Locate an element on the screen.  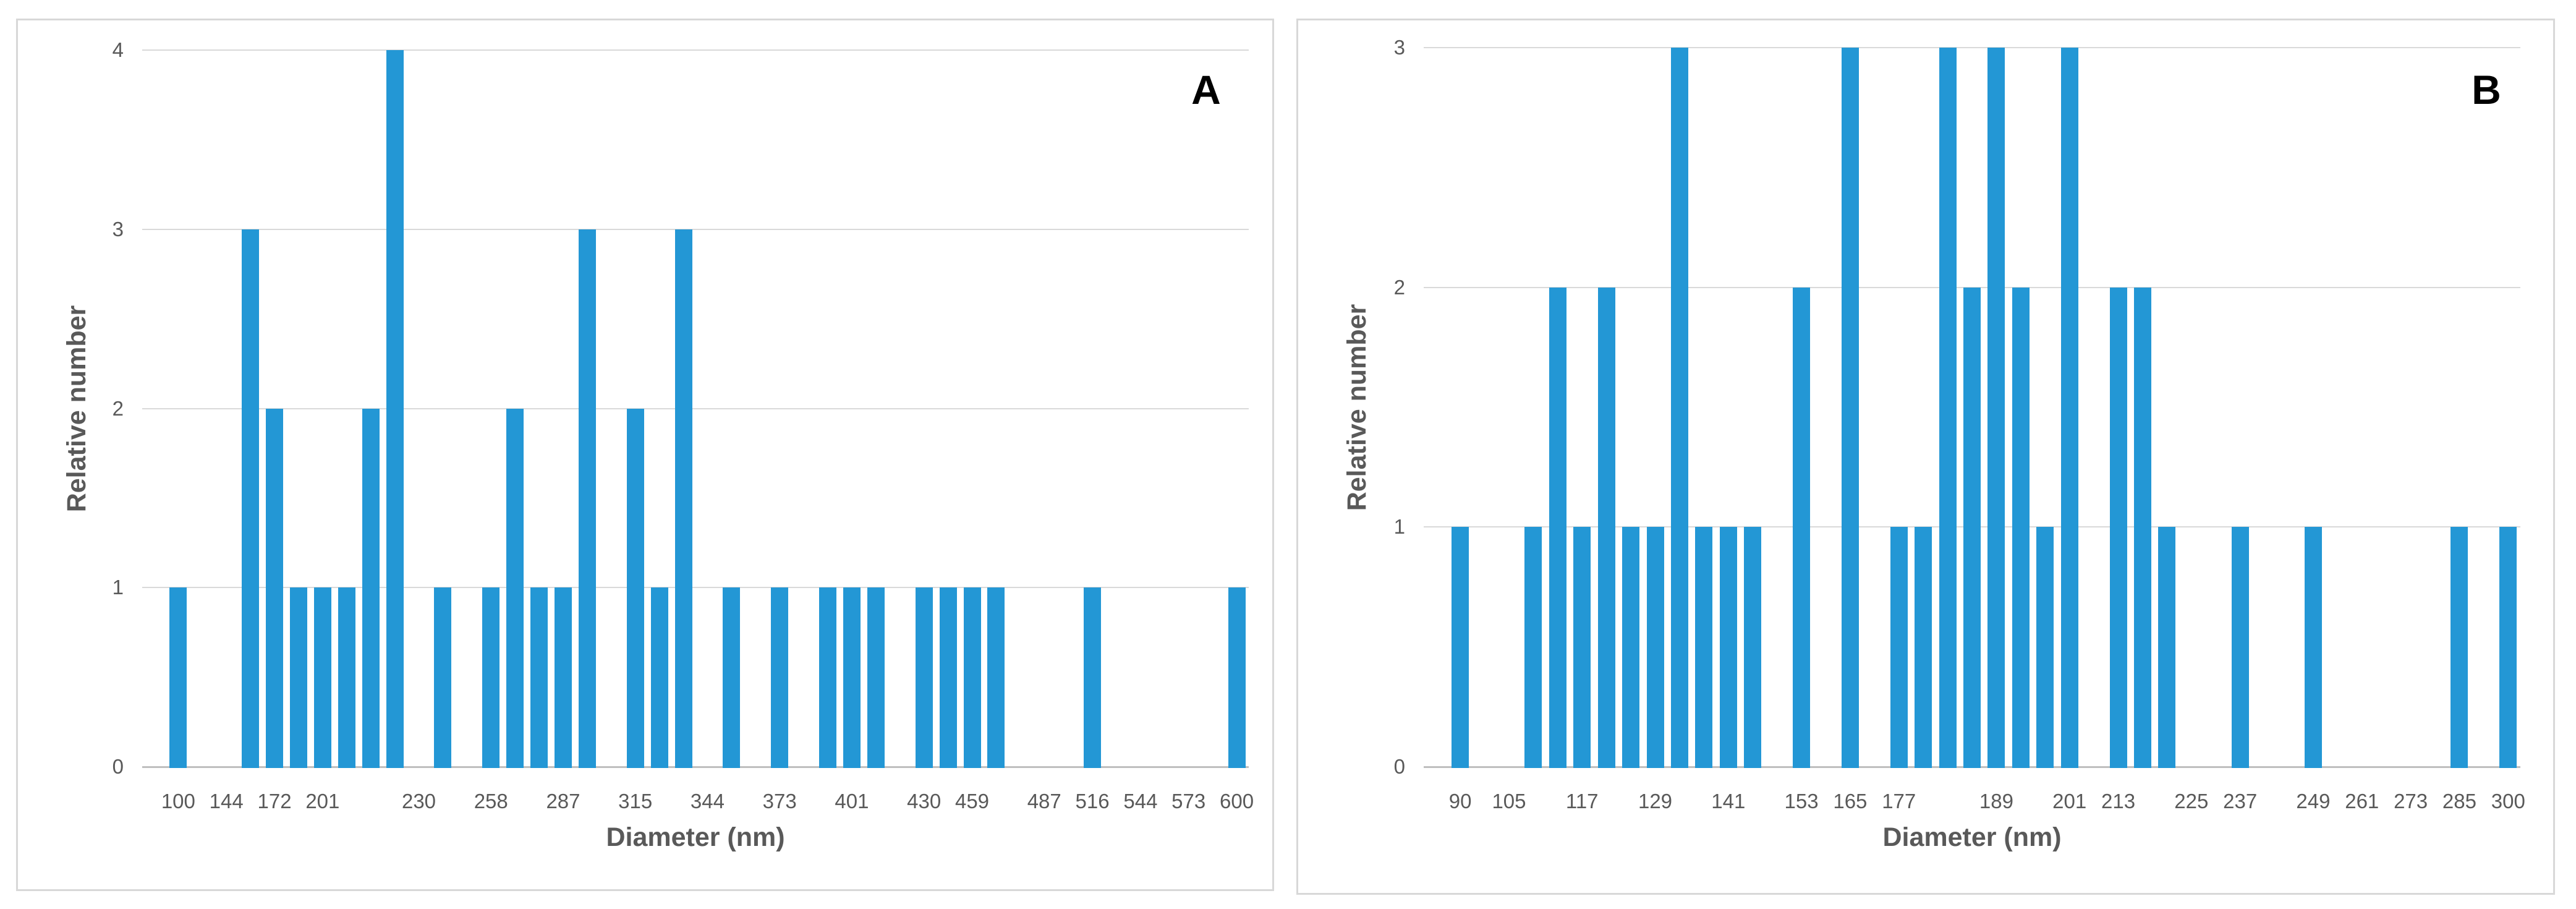
gridline-y4 is located at coordinates (695, 50).